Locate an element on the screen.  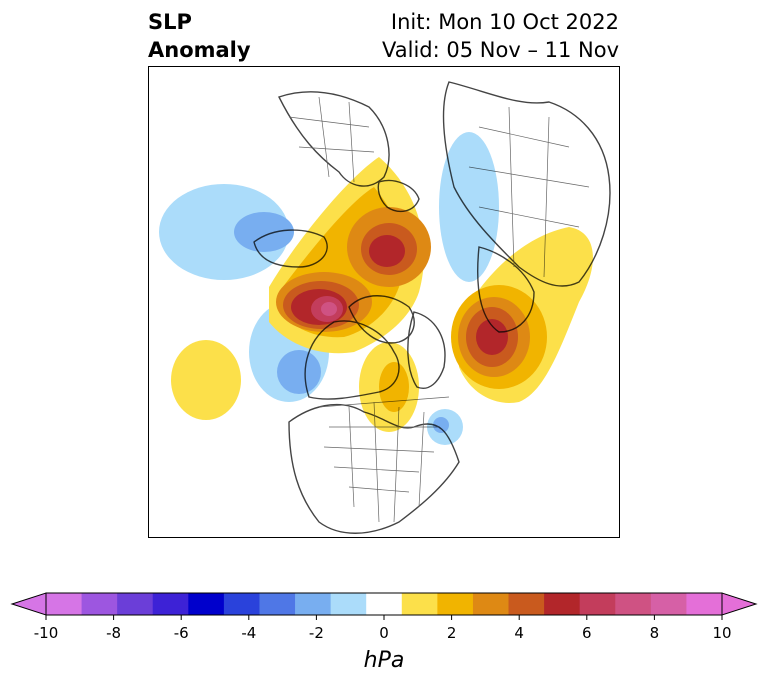
colorbar-tick-label: -2 is located at coordinates (316, 633).